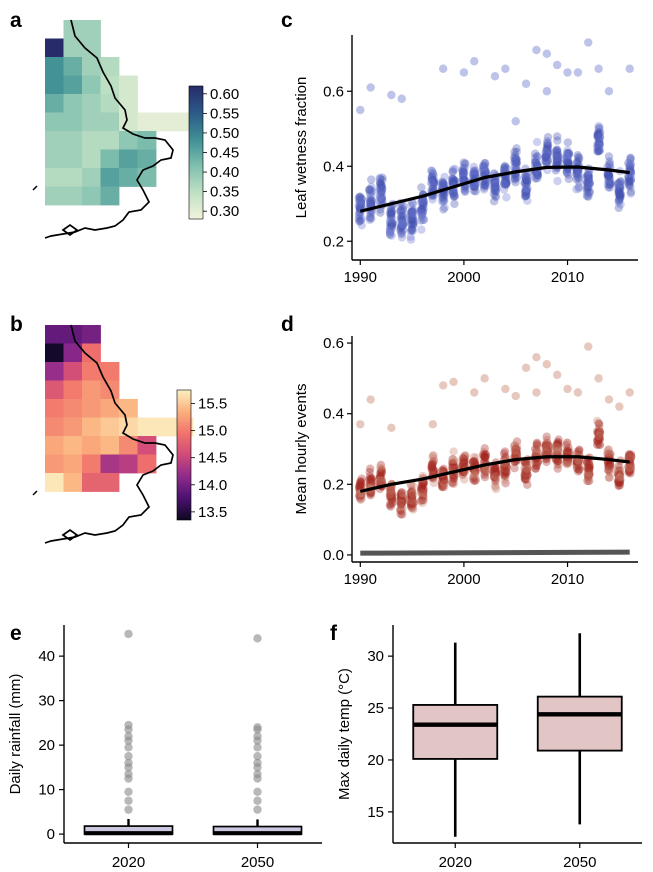 Image resolution: width=653 pixels, height=872 pixels. What do you see at coordinates (455, 862) in the screenshot?
I see `x-tick-label: 2020` at bounding box center [455, 862].